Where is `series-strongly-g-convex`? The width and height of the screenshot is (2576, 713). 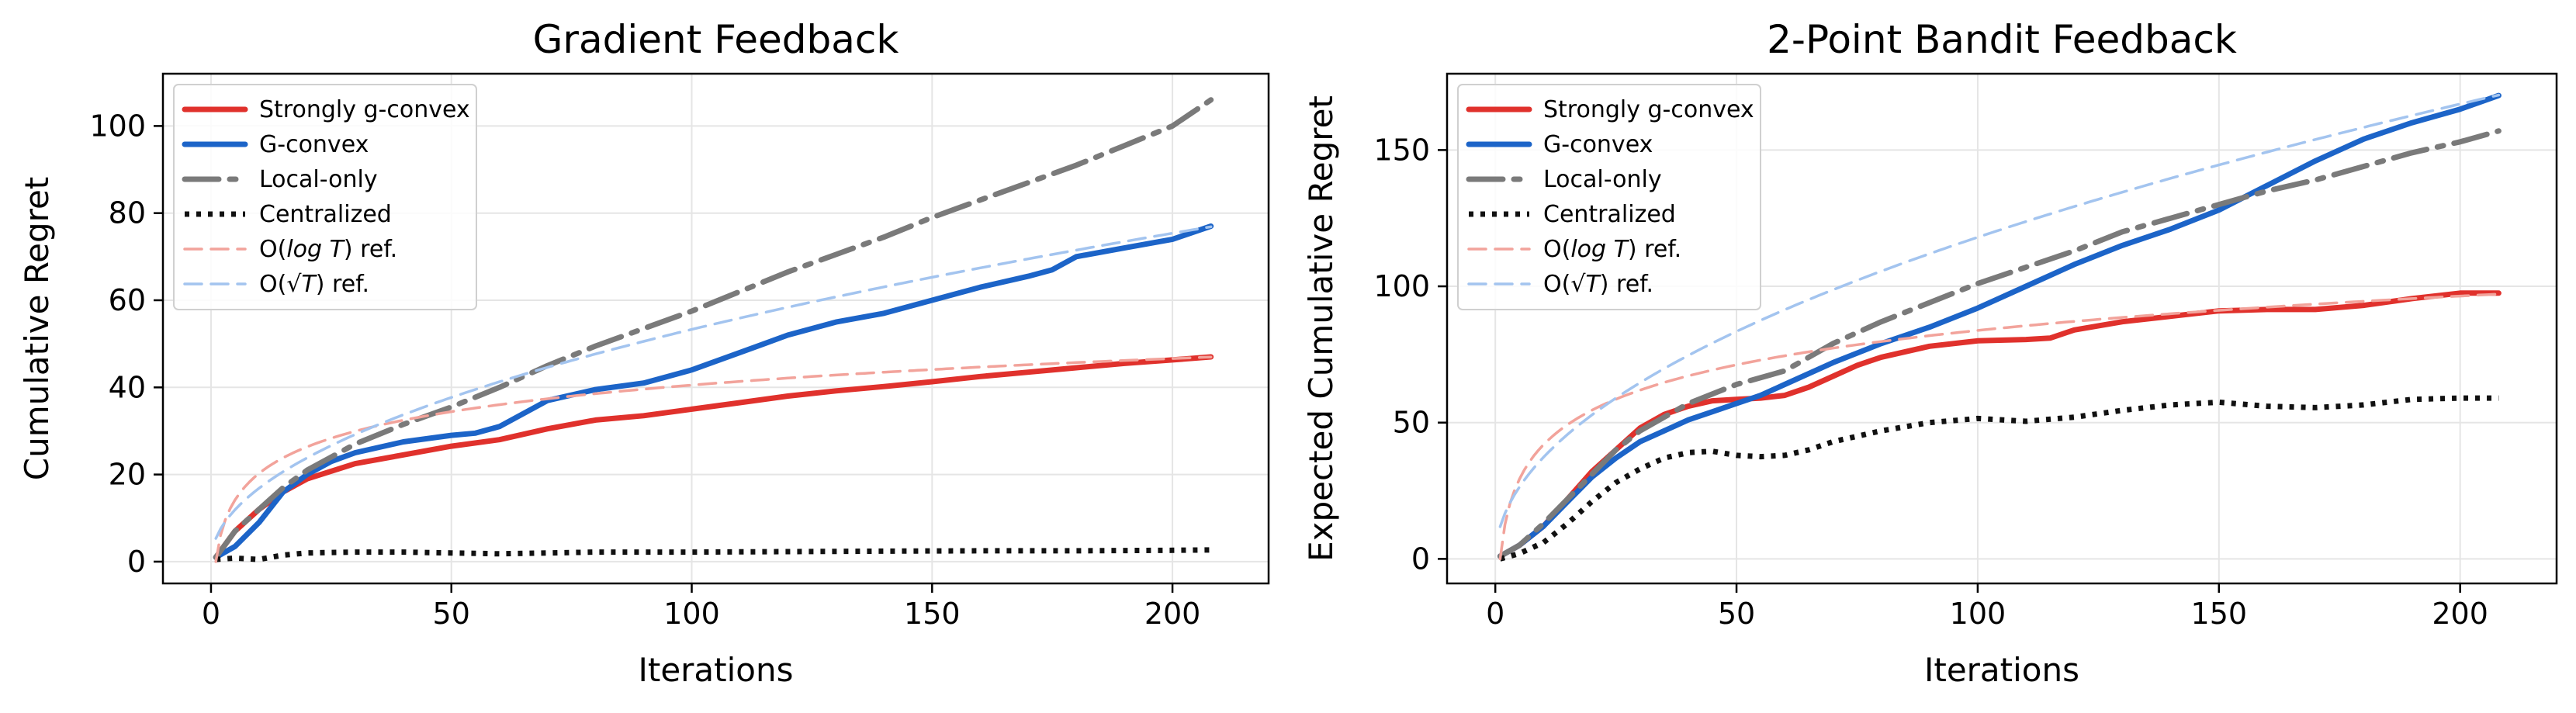 series-strongly-g-convex is located at coordinates (713, 457).